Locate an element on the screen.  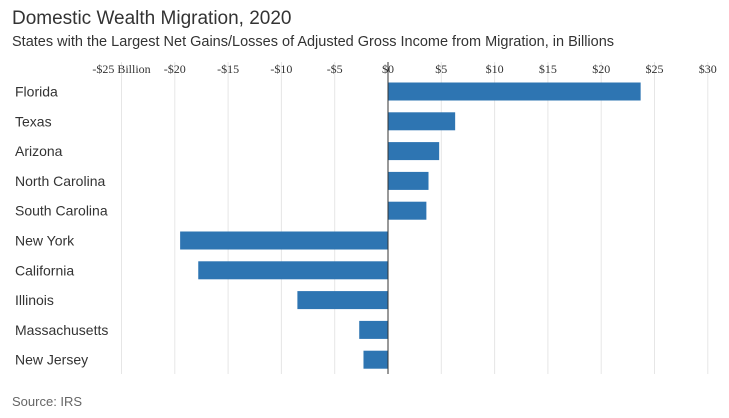
bar-texas is located at coordinates (422, 121).